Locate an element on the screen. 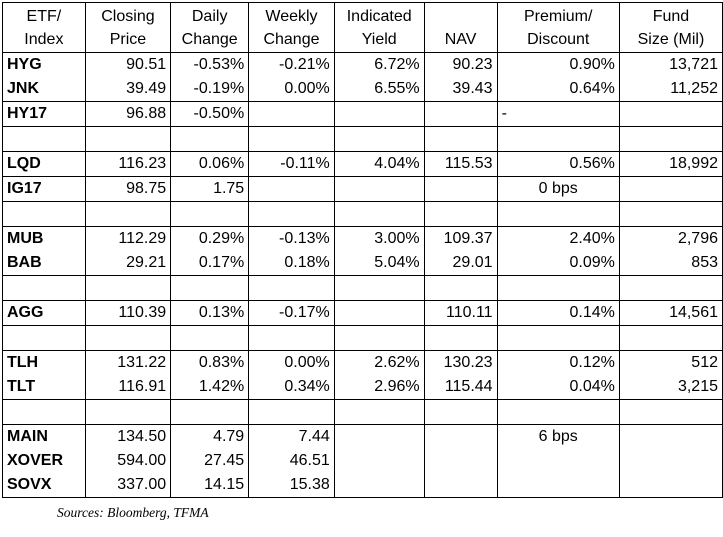 The width and height of the screenshot is (723, 537). cell-indicated-yield: 3.00% is located at coordinates (379, 238).